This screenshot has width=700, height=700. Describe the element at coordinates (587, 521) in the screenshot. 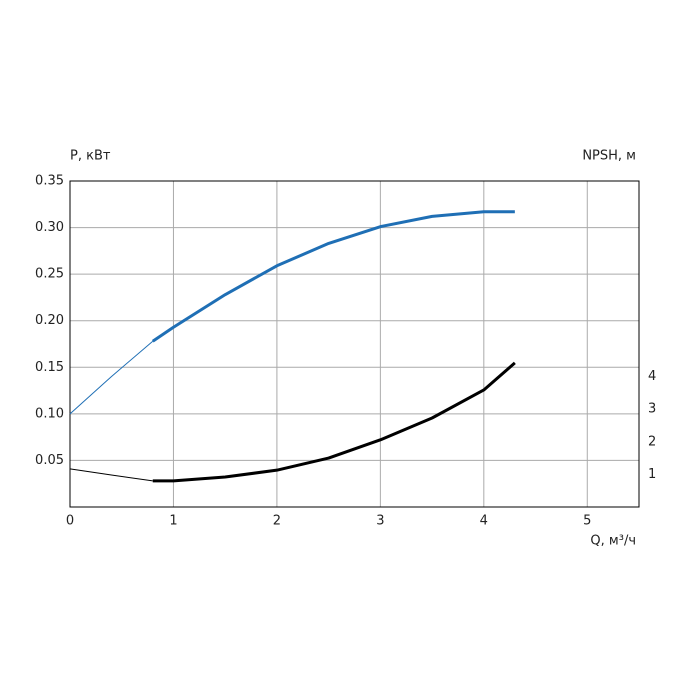

I see `x-tick-label: 5` at that location.